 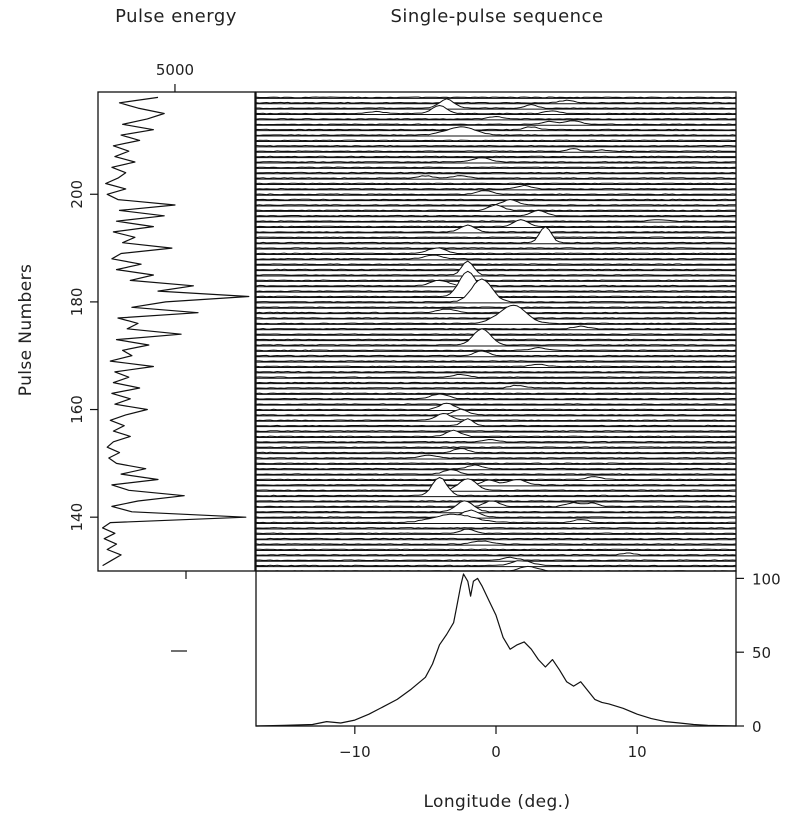 I want to click on energy-x-ticks: 5000, so click(x=175, y=76).